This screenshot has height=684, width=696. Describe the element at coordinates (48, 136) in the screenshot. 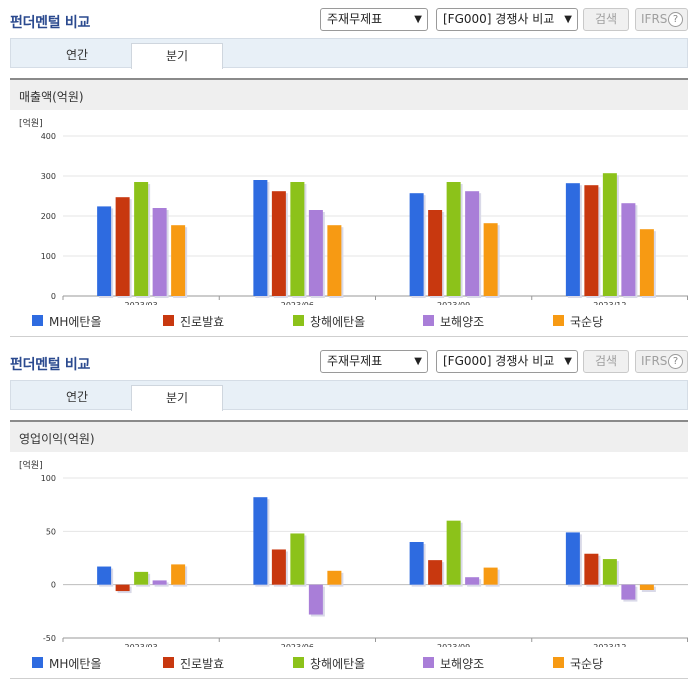

I see `y-tick-label: 400` at that location.